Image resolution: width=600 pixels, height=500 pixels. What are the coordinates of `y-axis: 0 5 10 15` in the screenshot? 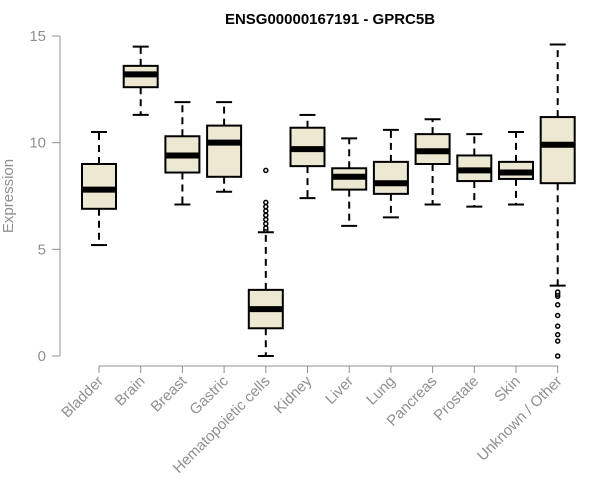 It's located at (45, 196).